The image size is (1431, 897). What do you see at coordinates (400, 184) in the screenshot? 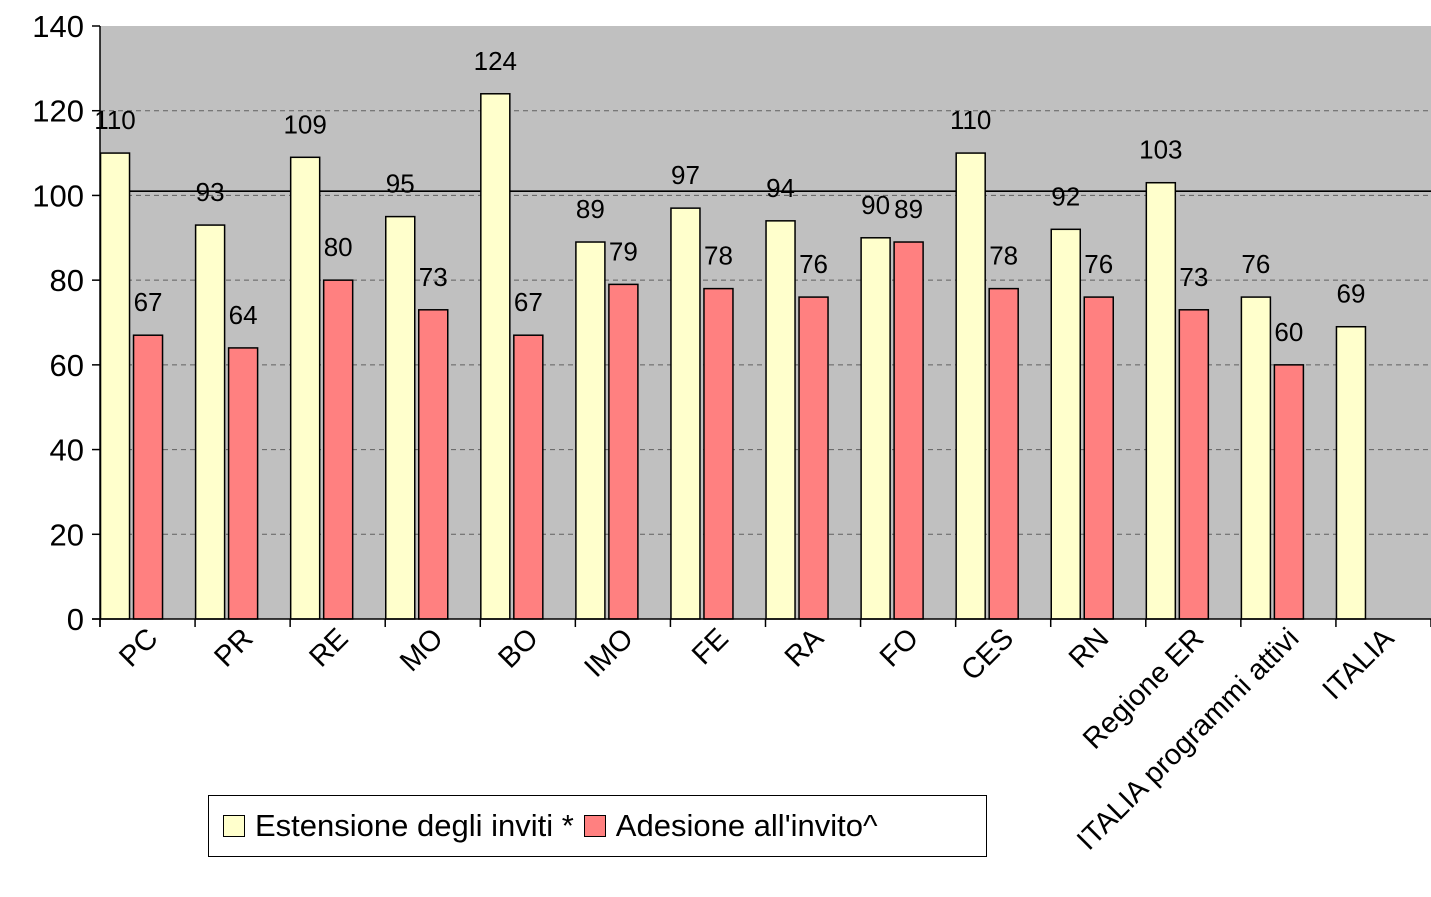
I see `data-label: 95` at bounding box center [400, 184].